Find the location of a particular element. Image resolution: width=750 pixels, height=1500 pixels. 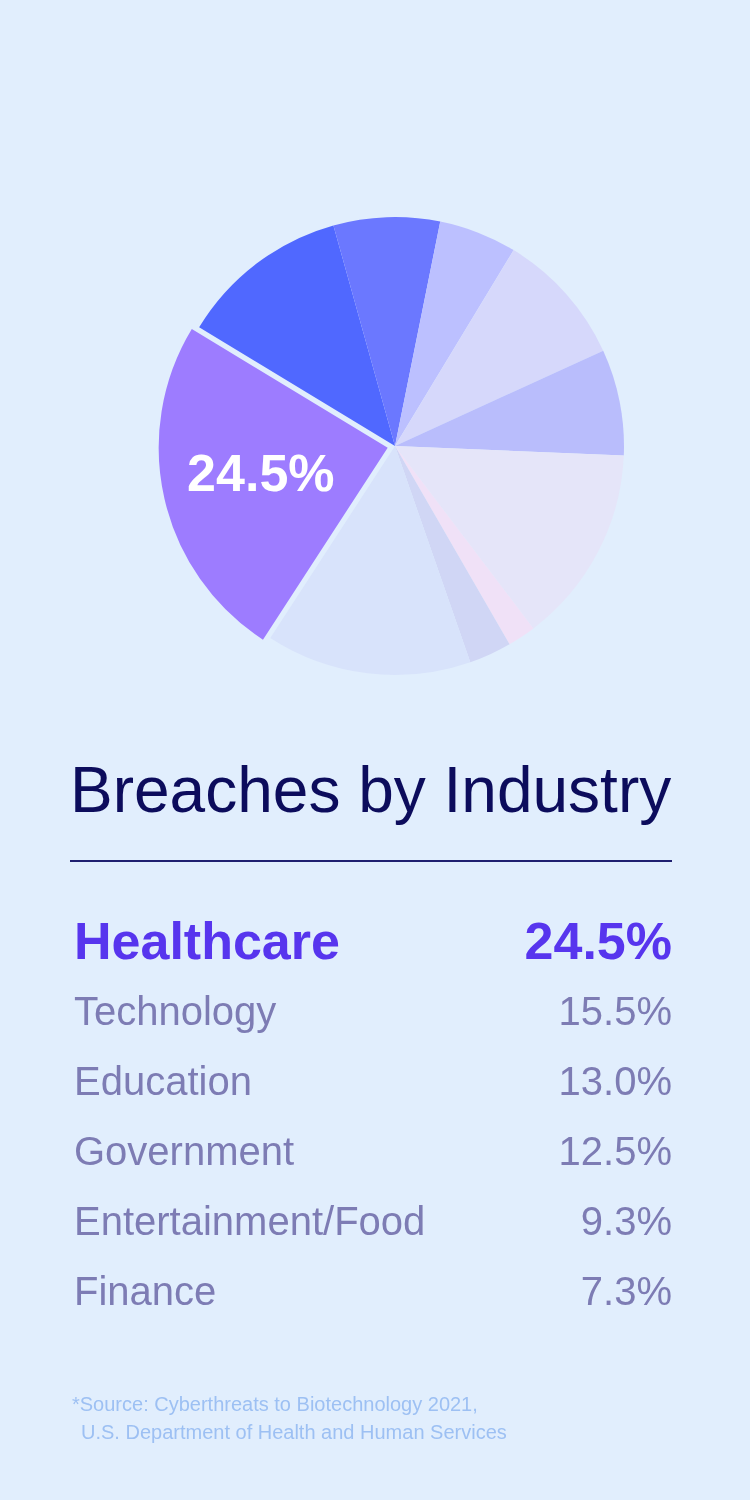

text: 7.3% is located at coordinates (626, 1291).